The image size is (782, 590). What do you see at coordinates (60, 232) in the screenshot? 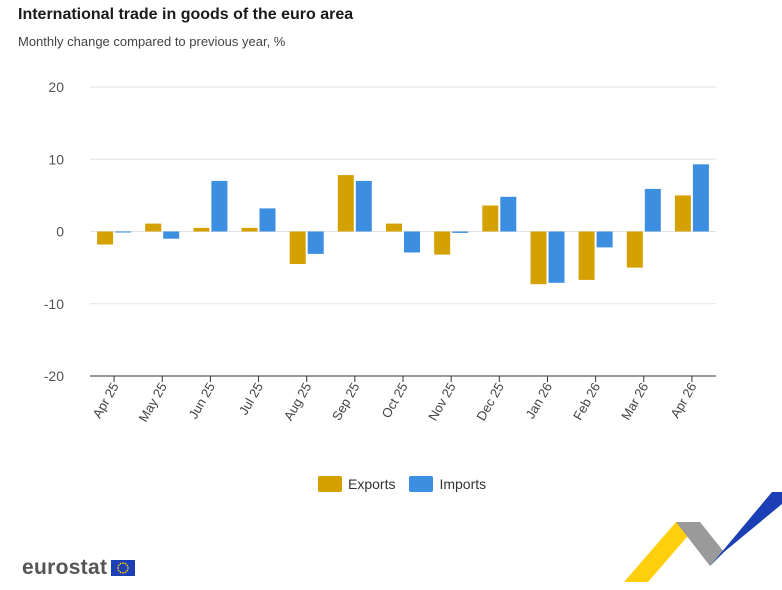
I see `y-tick-label: 0` at bounding box center [60, 232].